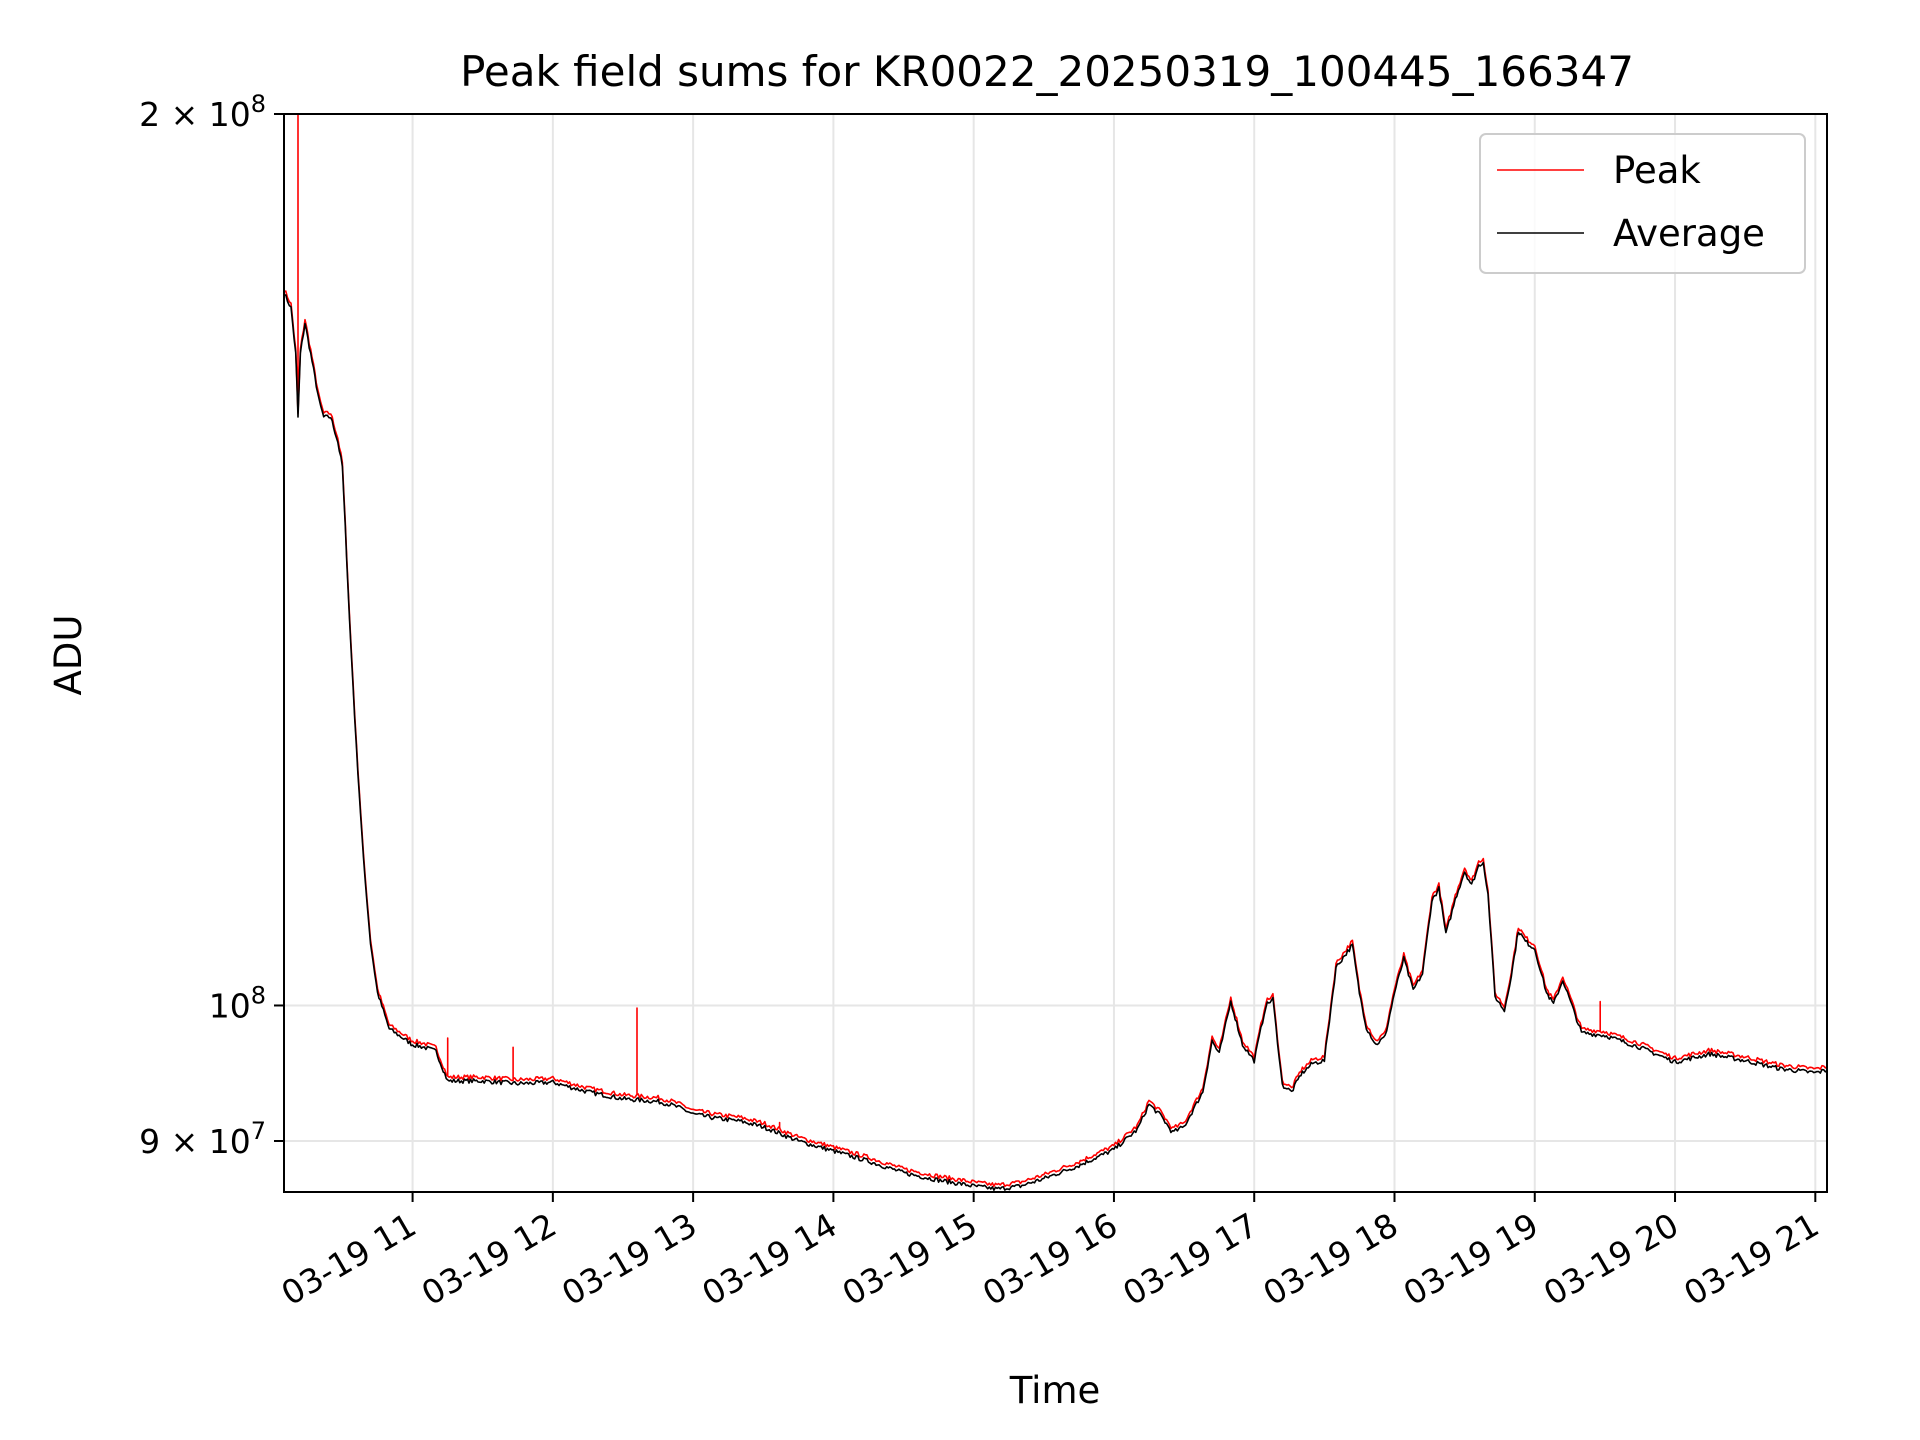 The image size is (1920, 1440). What do you see at coordinates (1055, 1390) in the screenshot?
I see `x-axis-label: Time` at bounding box center [1055, 1390].